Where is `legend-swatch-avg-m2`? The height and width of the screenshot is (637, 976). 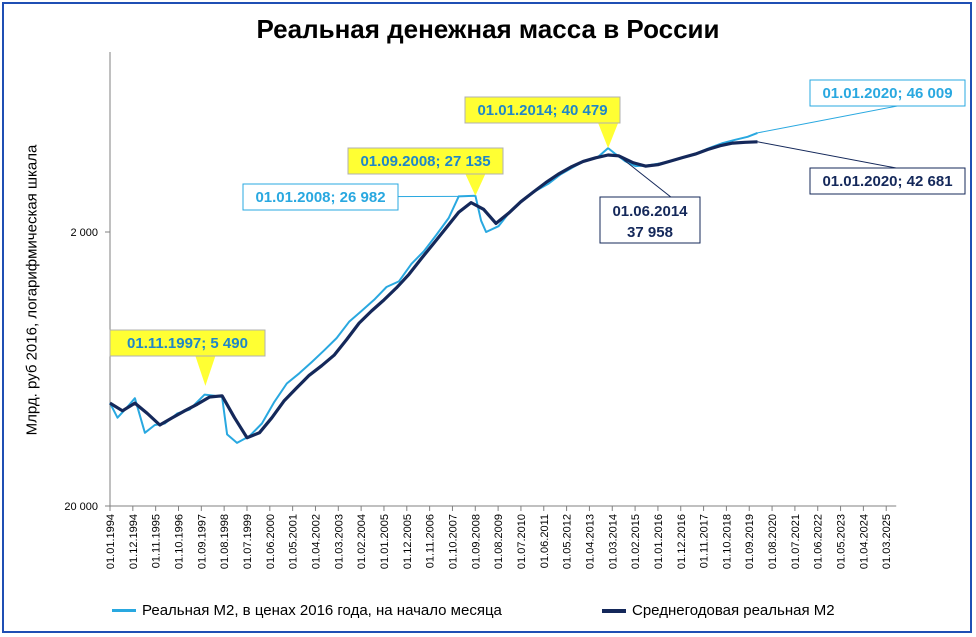
legend-swatch-avg-m2 is located at coordinates (614, 610).